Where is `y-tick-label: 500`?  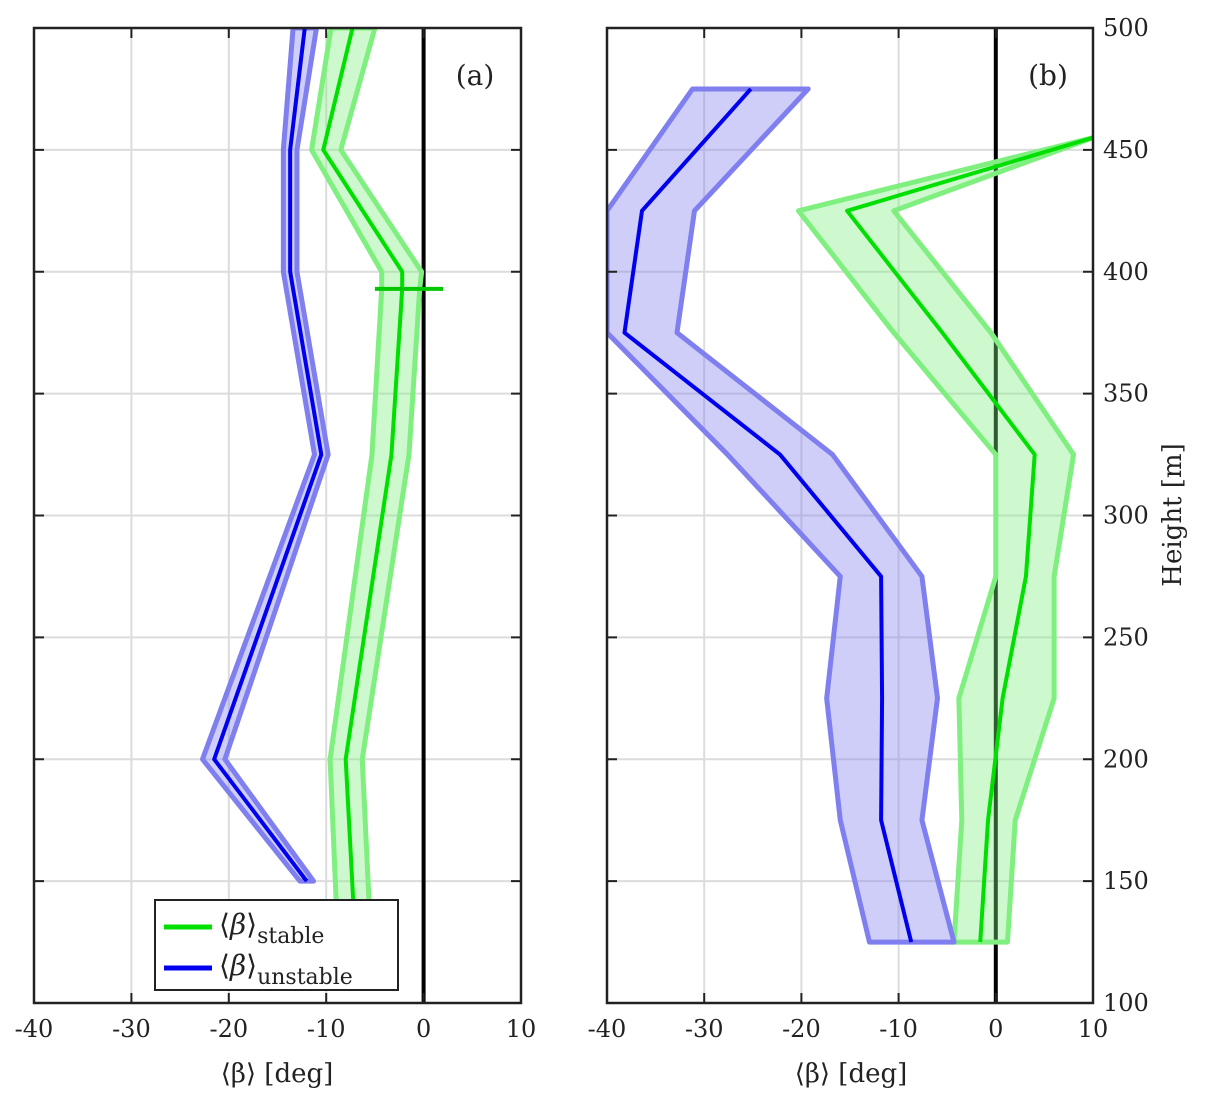 y-tick-label: 500 is located at coordinates (1126, 28).